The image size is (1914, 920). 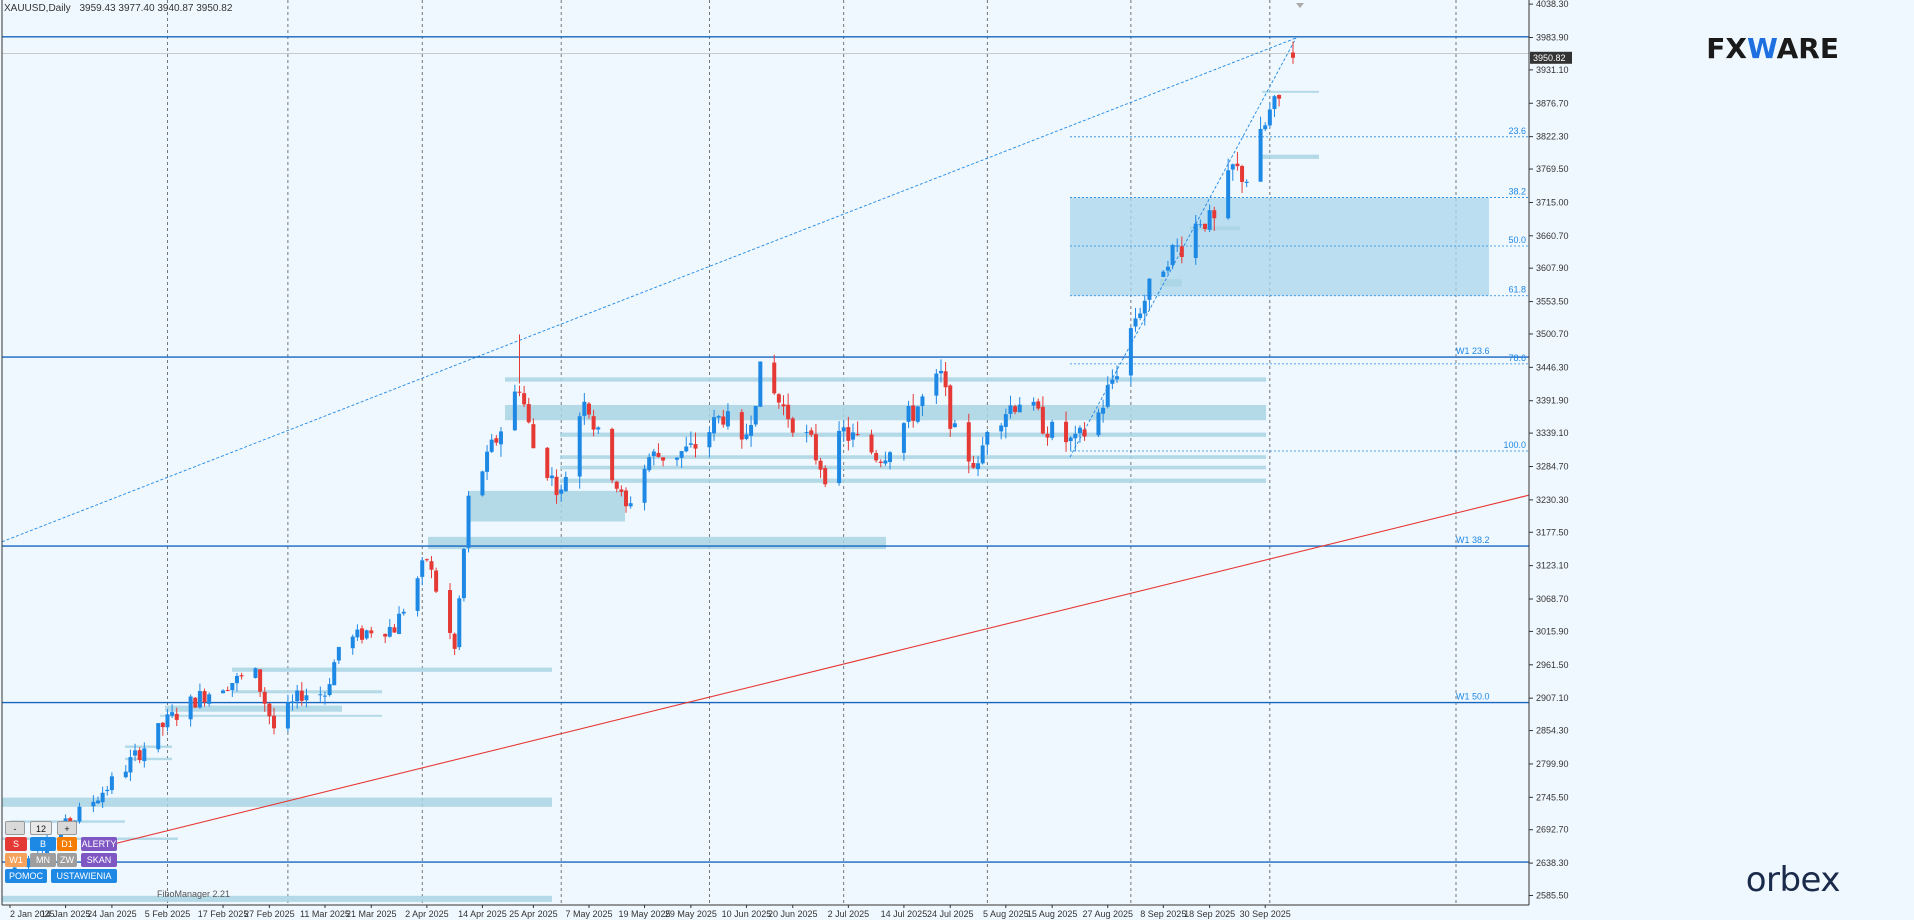 What do you see at coordinates (1552, 500) in the screenshot?
I see `y-tick-label: 3230.30` at bounding box center [1552, 500].